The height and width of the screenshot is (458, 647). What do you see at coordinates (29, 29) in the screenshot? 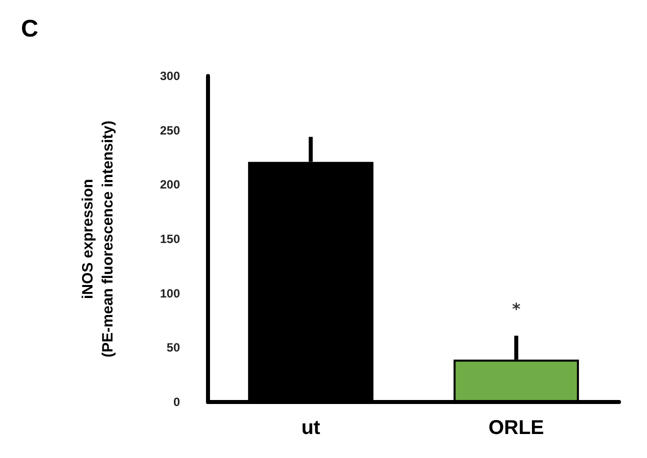
I see `chart-title: C` at bounding box center [29, 29].